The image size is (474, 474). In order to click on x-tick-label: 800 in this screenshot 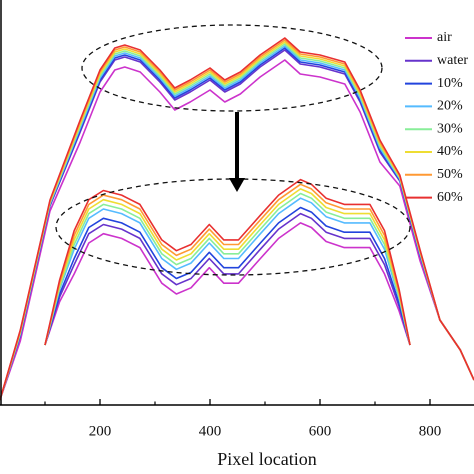, I will do `click(430, 431)`.